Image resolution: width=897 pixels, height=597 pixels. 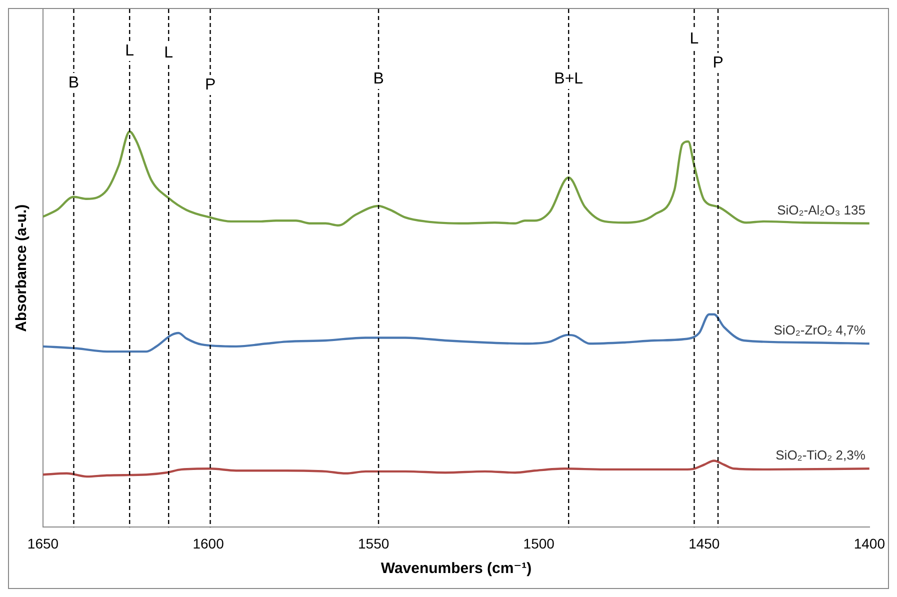 I want to click on x-tick-label: 1450, so click(x=704, y=543).